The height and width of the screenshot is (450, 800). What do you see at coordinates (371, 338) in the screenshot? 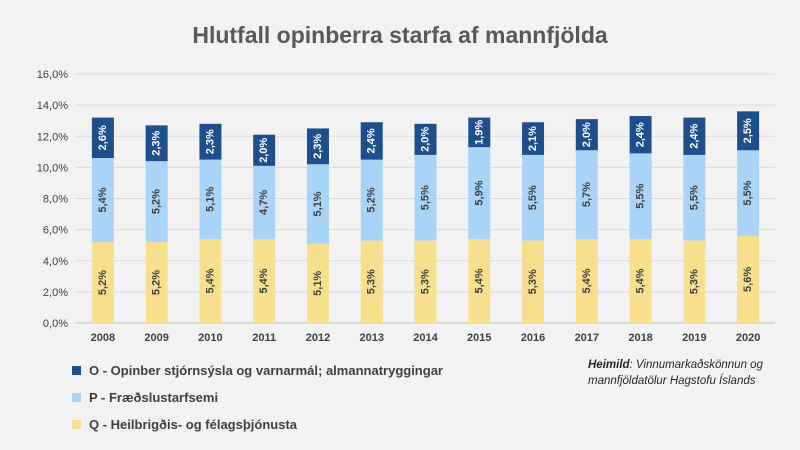
I see `x-tick-label: 2013` at bounding box center [371, 338].